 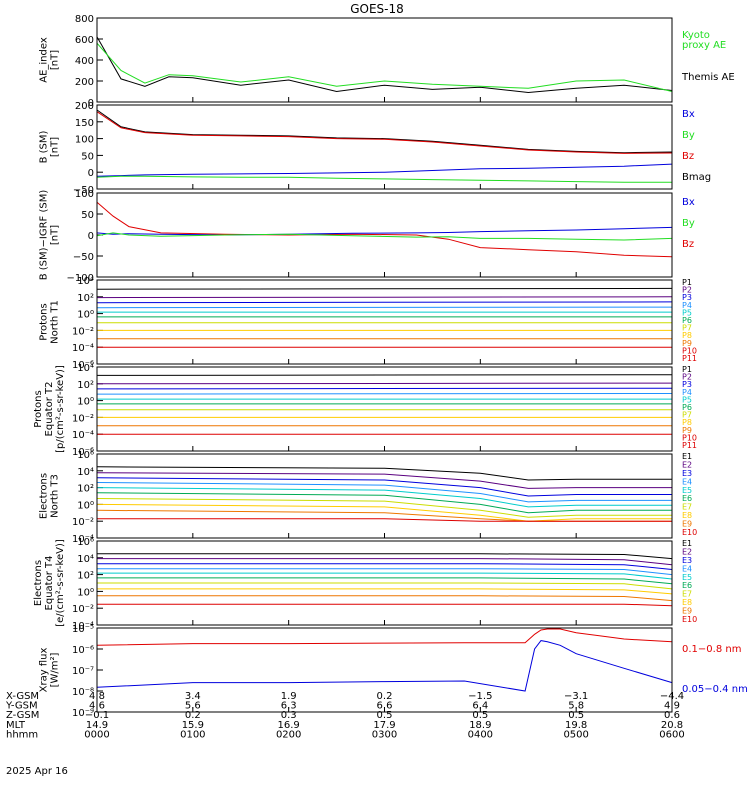 I want to click on series-line-E9, so click(x=385, y=598).